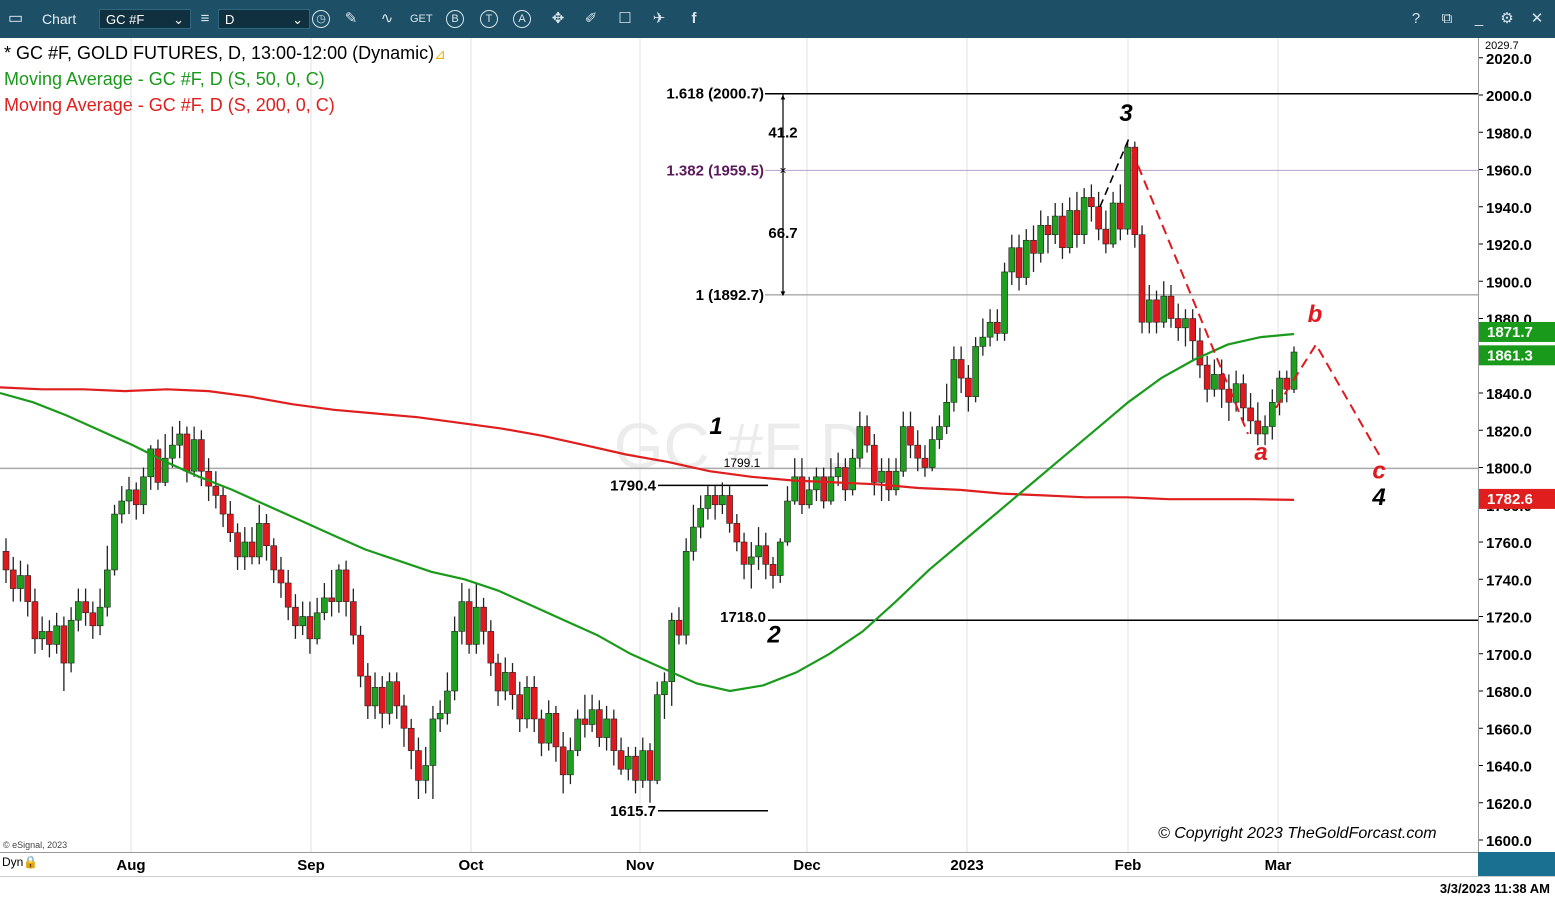 This screenshot has width=1555, height=900. What do you see at coordinates (1328, 399) in the screenshot?
I see `wave-arrow` at bounding box center [1328, 399].